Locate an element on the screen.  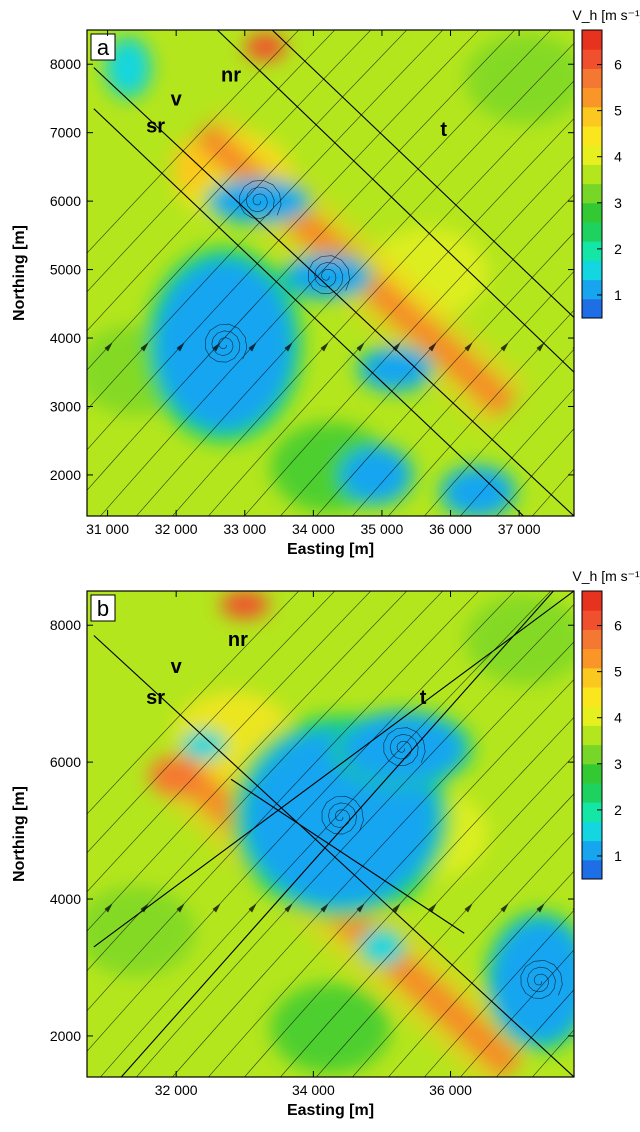
colorbar-tick-label: 5 is located at coordinates (618, 111).